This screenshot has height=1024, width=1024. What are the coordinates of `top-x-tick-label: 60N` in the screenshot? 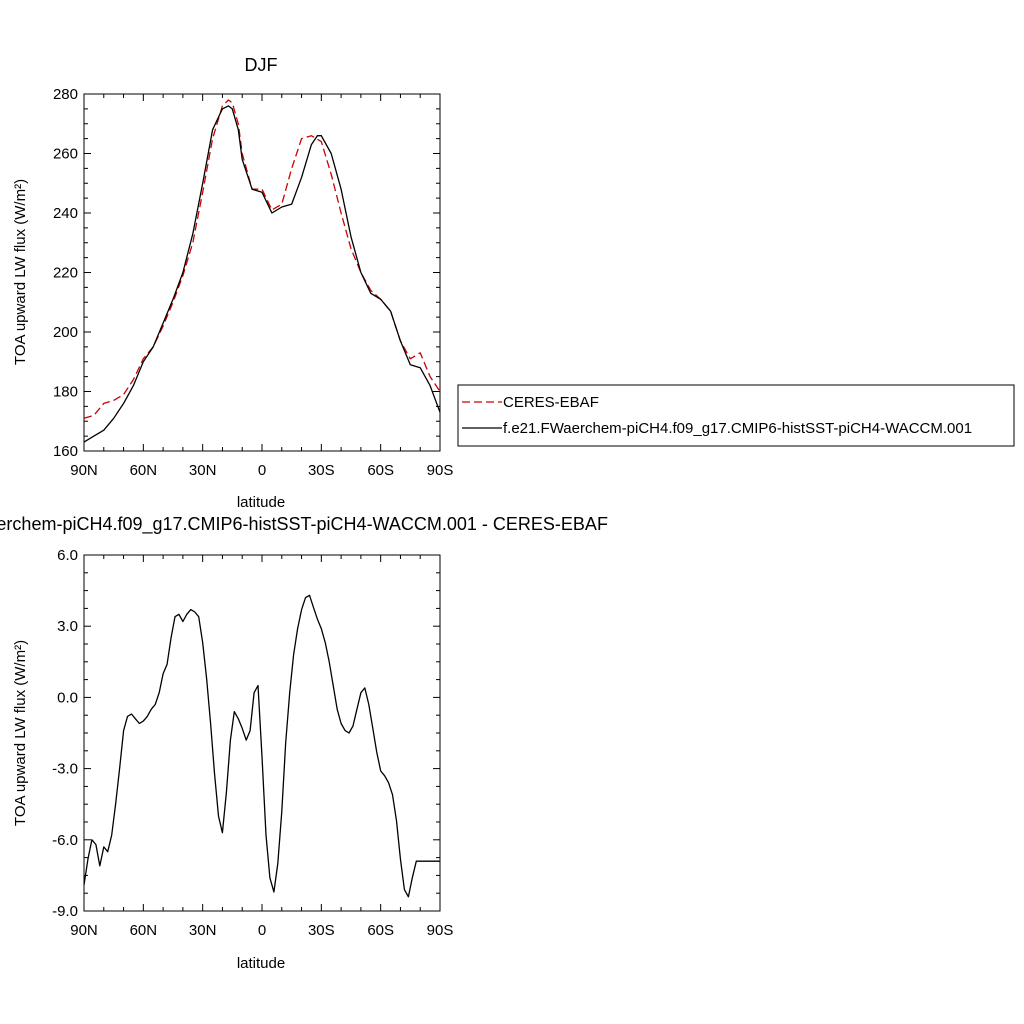 It's located at (144, 470).